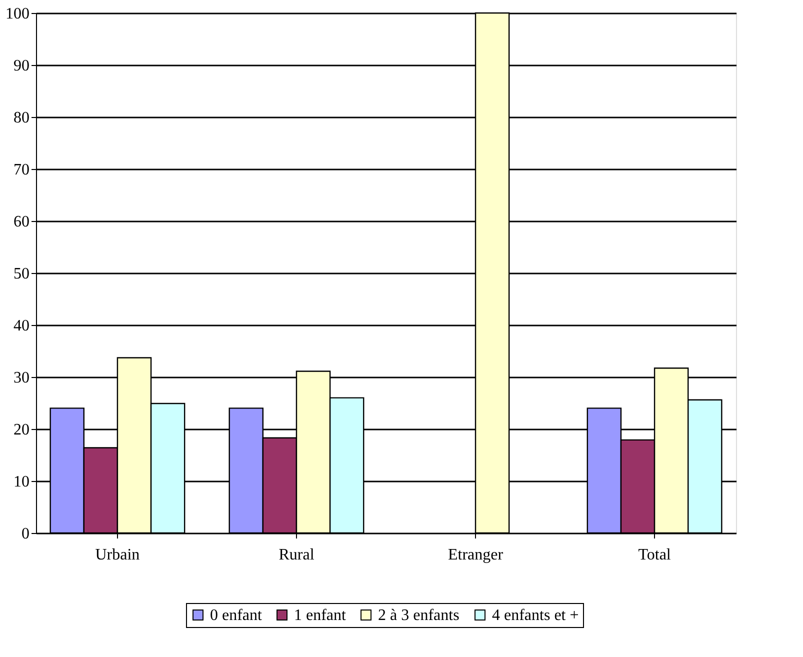  I want to click on y-tick-label: 20, so click(22, 430).